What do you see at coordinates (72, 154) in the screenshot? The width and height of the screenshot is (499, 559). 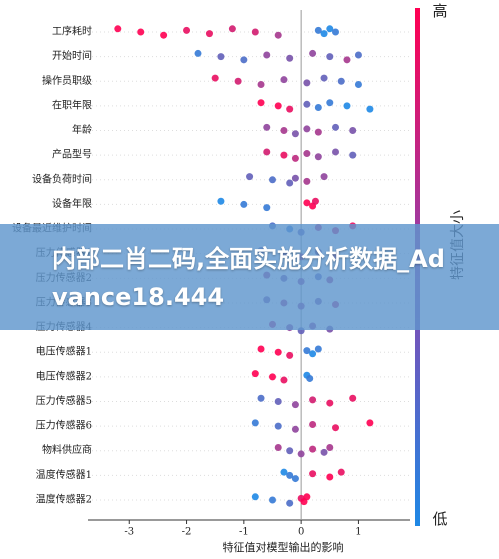 I see `y-tick-label: 产品型号` at bounding box center [72, 154].